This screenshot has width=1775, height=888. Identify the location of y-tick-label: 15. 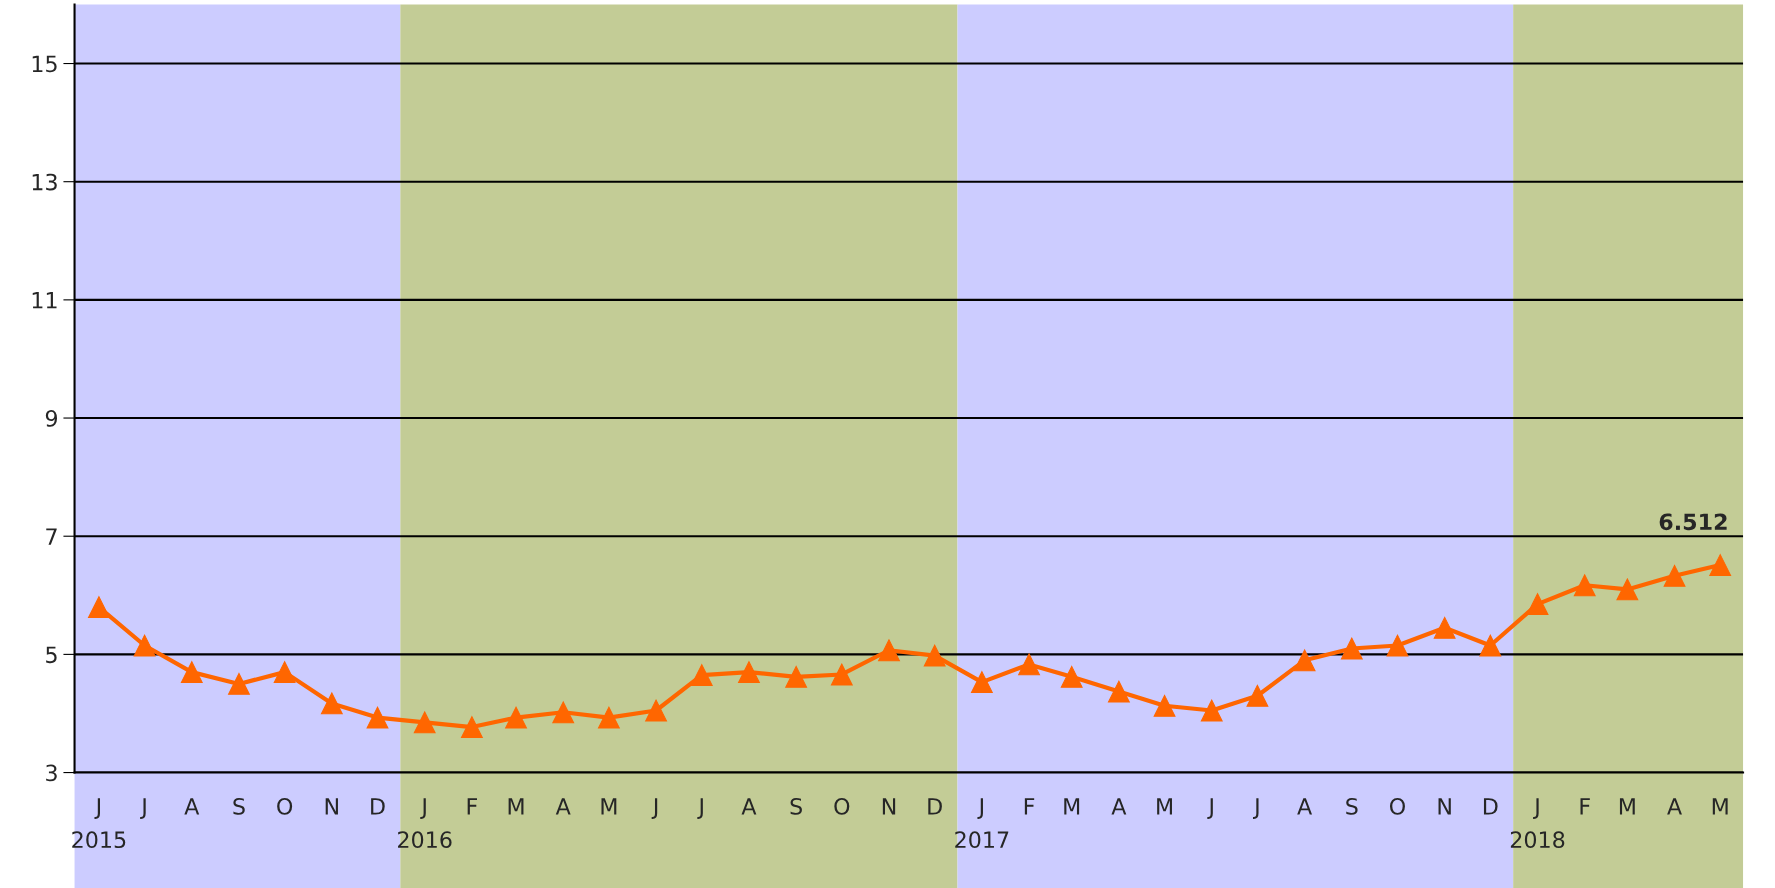
(44, 64).